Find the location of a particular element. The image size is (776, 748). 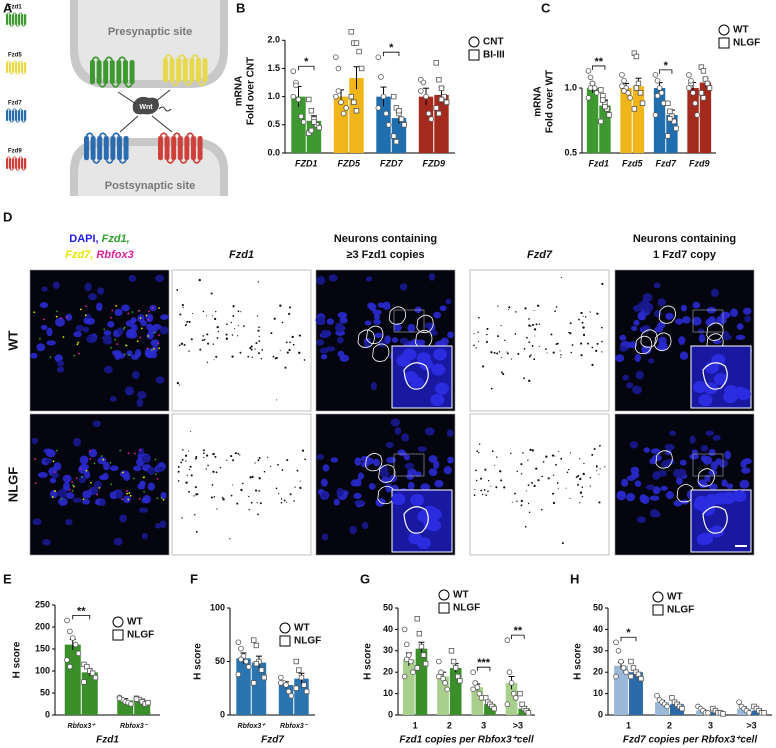

micrograph is located at coordinates (241, 484).